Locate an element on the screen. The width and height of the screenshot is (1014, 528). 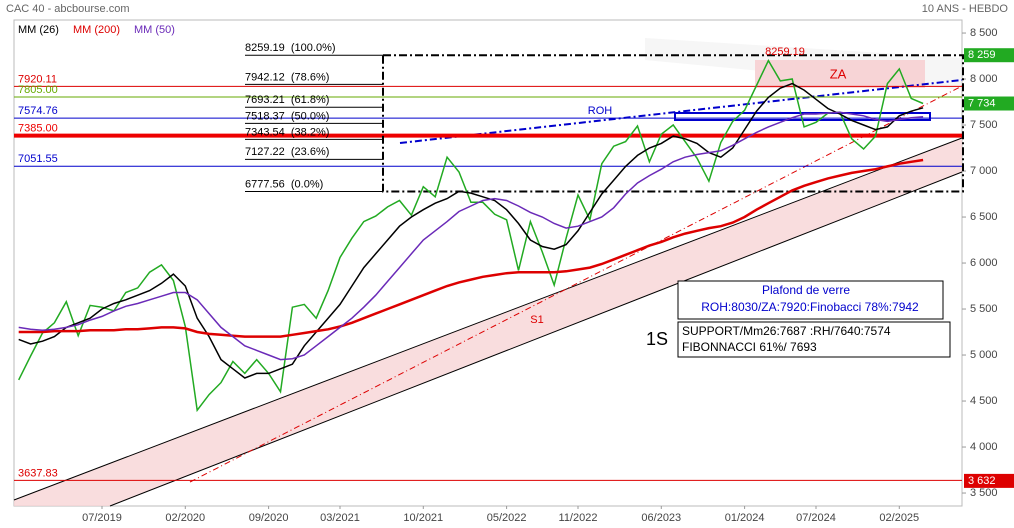
level-label: 7051.55 is located at coordinates (38, 159).